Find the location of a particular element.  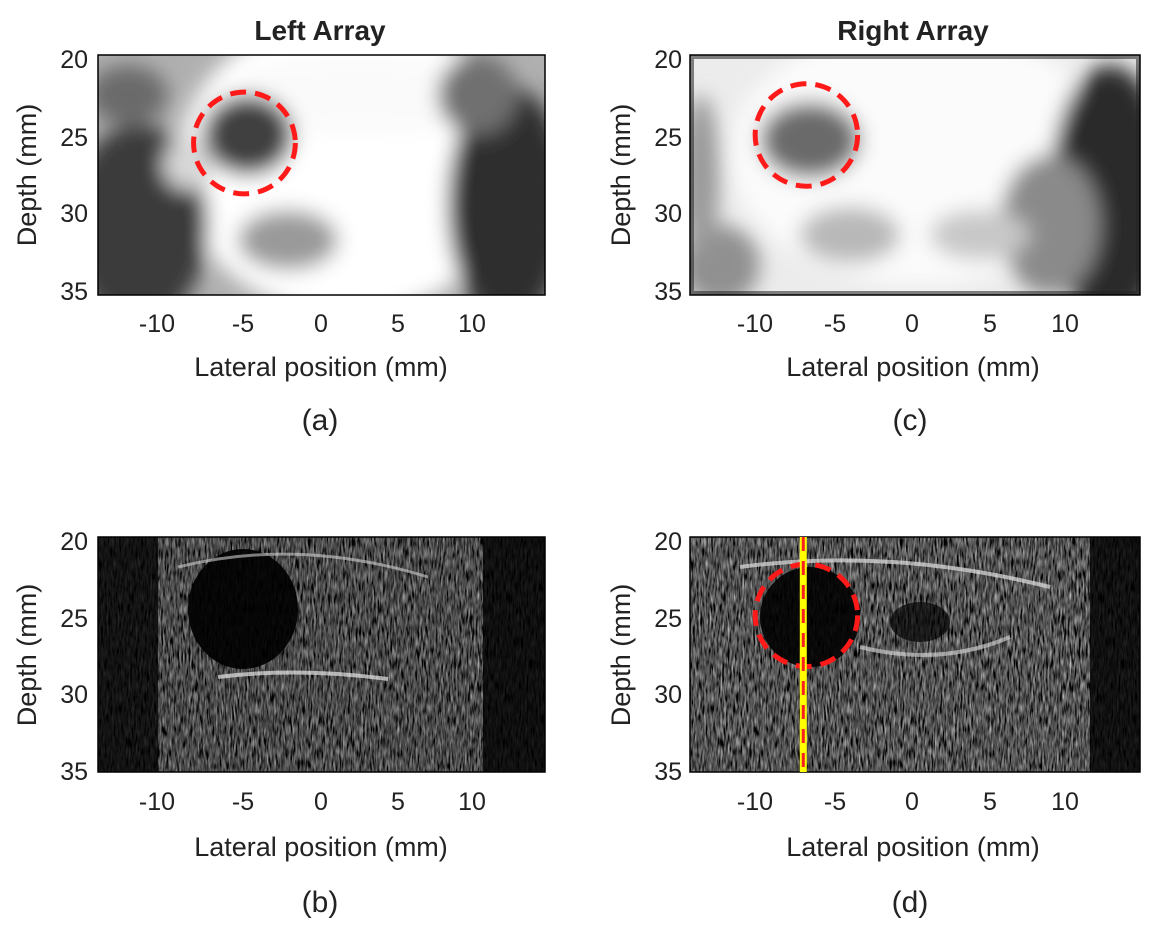

panel-c-xtick: 0 is located at coordinates (912, 324).